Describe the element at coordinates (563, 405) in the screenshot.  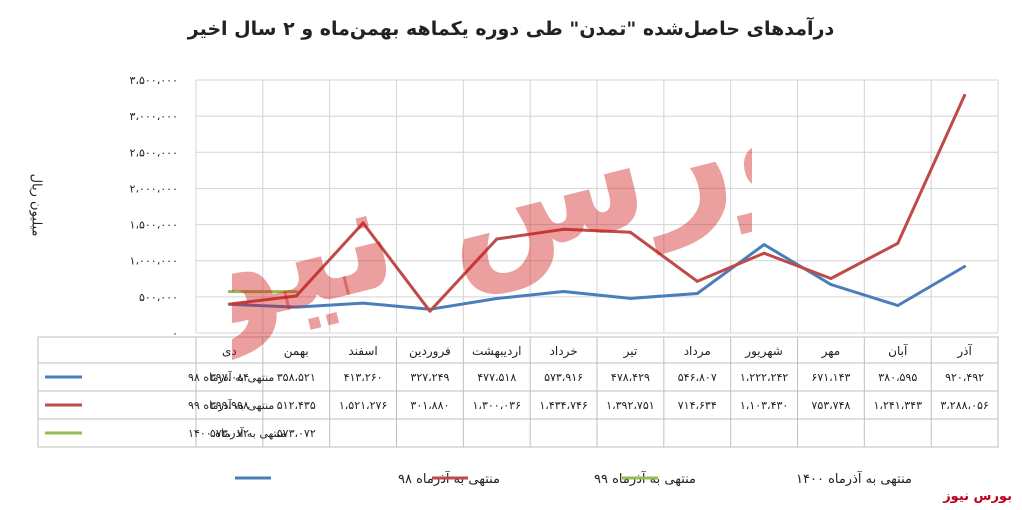
I see `data-label: ۱،۴۳۴،۷۴۶` at that location.